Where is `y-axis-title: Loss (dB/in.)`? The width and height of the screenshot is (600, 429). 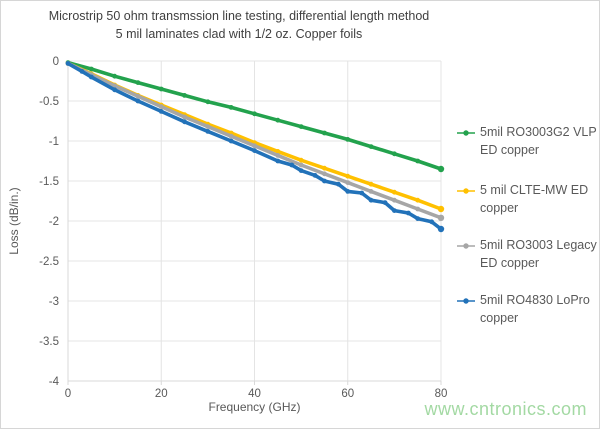 y-axis-title: Loss (dB/in.) is located at coordinates (14, 221).